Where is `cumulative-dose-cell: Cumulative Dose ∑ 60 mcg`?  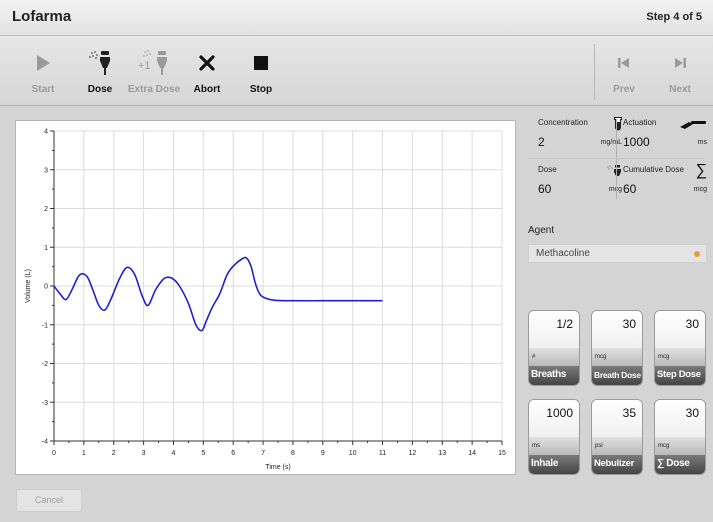
cumulative-dose-cell: Cumulative Dose ∑ 60 mcg is located at coordinates (667, 181).